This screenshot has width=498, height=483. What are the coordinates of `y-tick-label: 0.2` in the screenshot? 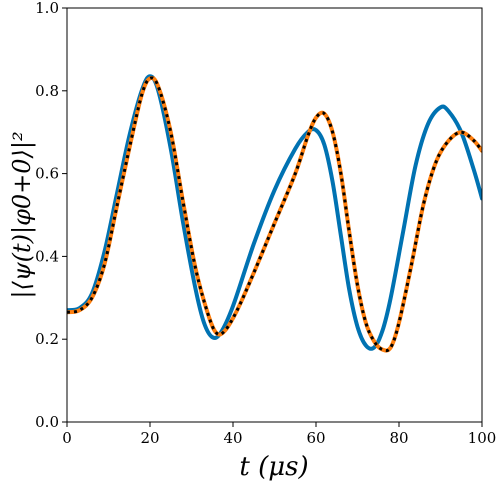 It's located at (47, 339).